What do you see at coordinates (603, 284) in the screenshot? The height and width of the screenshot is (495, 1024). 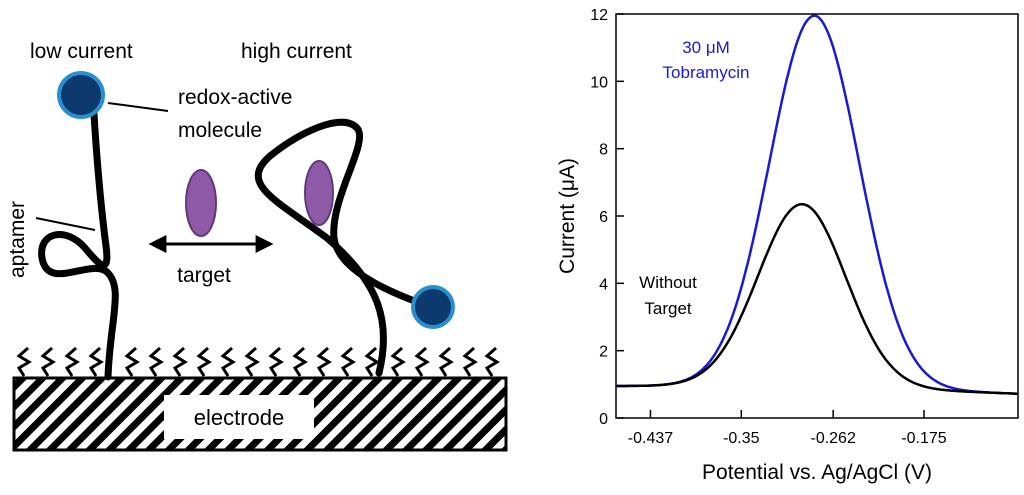 I see `y-tick-label: 4` at bounding box center [603, 284].